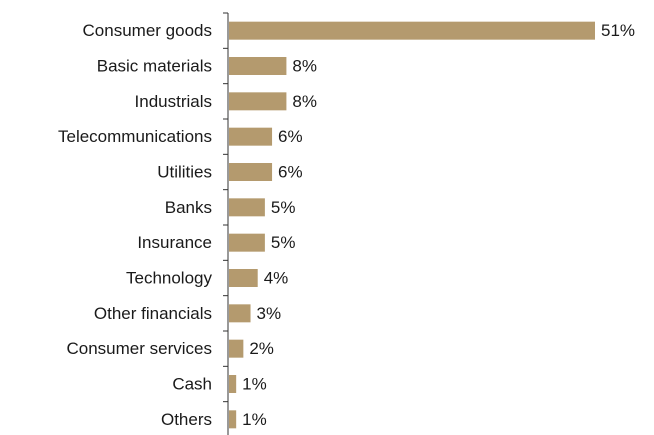 This screenshot has height=435, width=654. Describe the element at coordinates (135, 136) in the screenshot. I see `category-label: Telecommunications` at that location.